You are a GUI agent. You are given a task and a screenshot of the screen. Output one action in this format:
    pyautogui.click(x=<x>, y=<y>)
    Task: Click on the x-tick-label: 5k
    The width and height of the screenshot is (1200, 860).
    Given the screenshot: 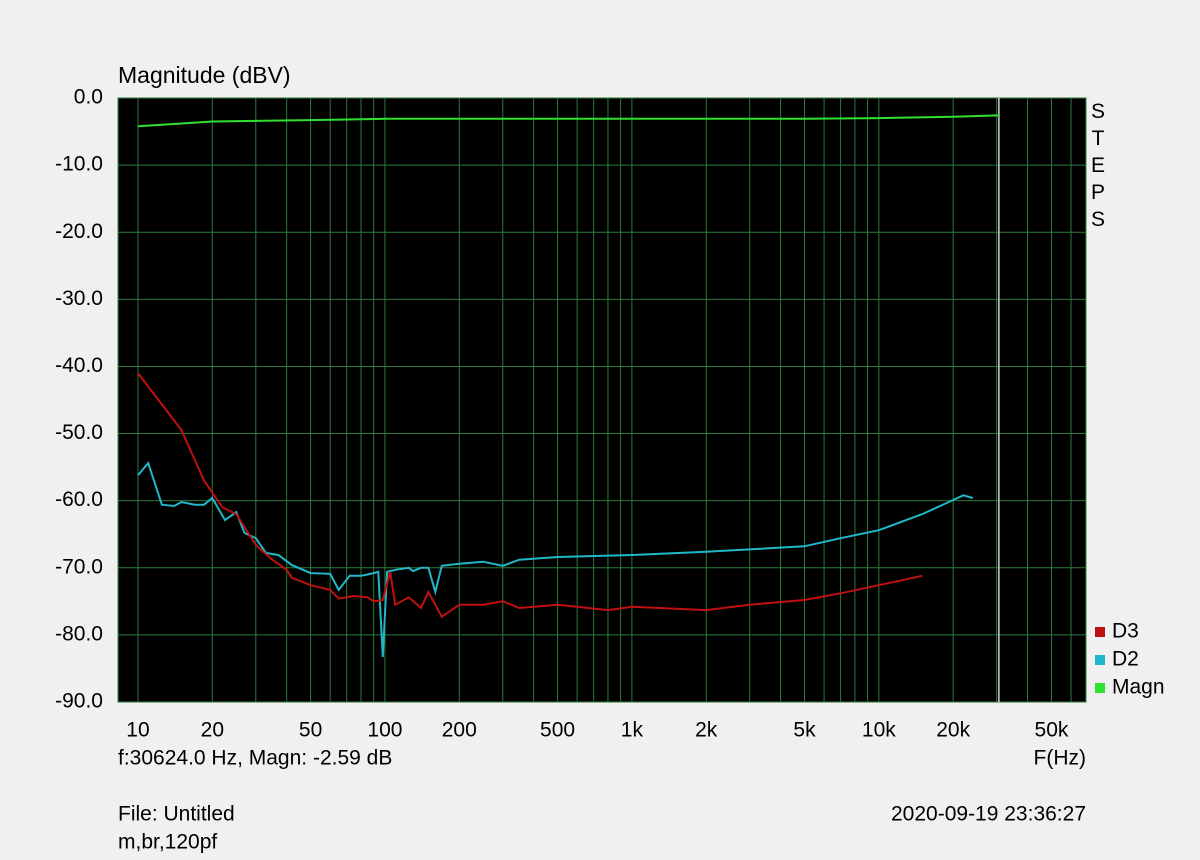 What is the action you would take?
    pyautogui.click(x=804, y=730)
    